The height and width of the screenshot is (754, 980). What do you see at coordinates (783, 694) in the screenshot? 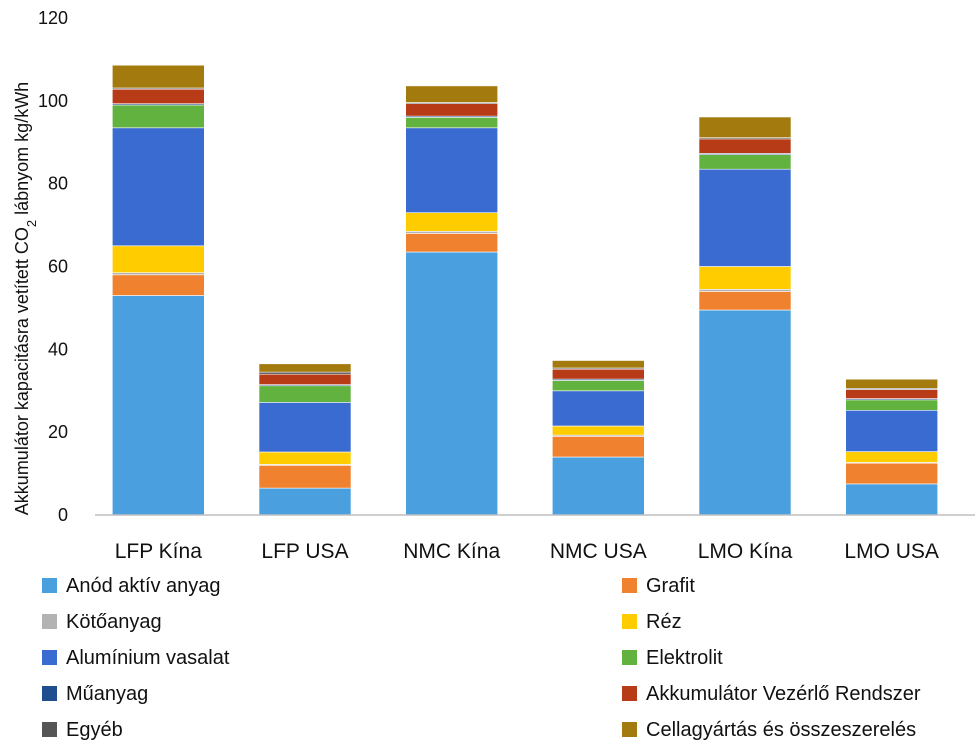
I see `legend-label-akkumulator-vezerlo-rendszer: Akkumulátor Vezérlő Rendszer` at bounding box center [783, 694].